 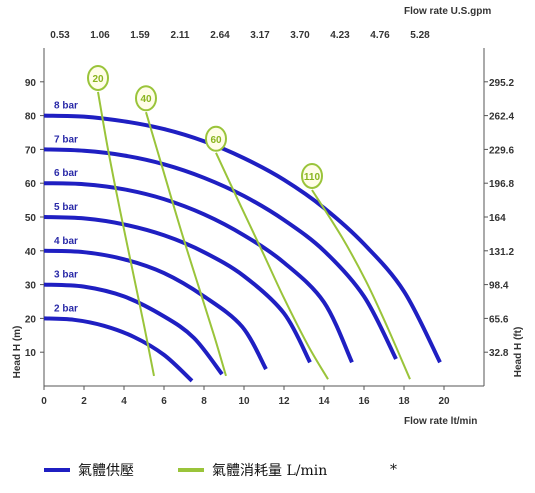 What do you see at coordinates (499, 319) in the screenshot?
I see `y-right-tick-label: 65.6` at bounding box center [499, 319].